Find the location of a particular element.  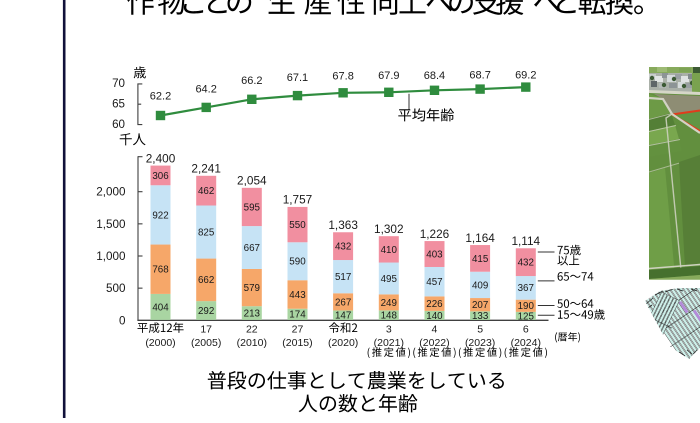

svg-text: 62.2 is located at coordinates (160, 97).